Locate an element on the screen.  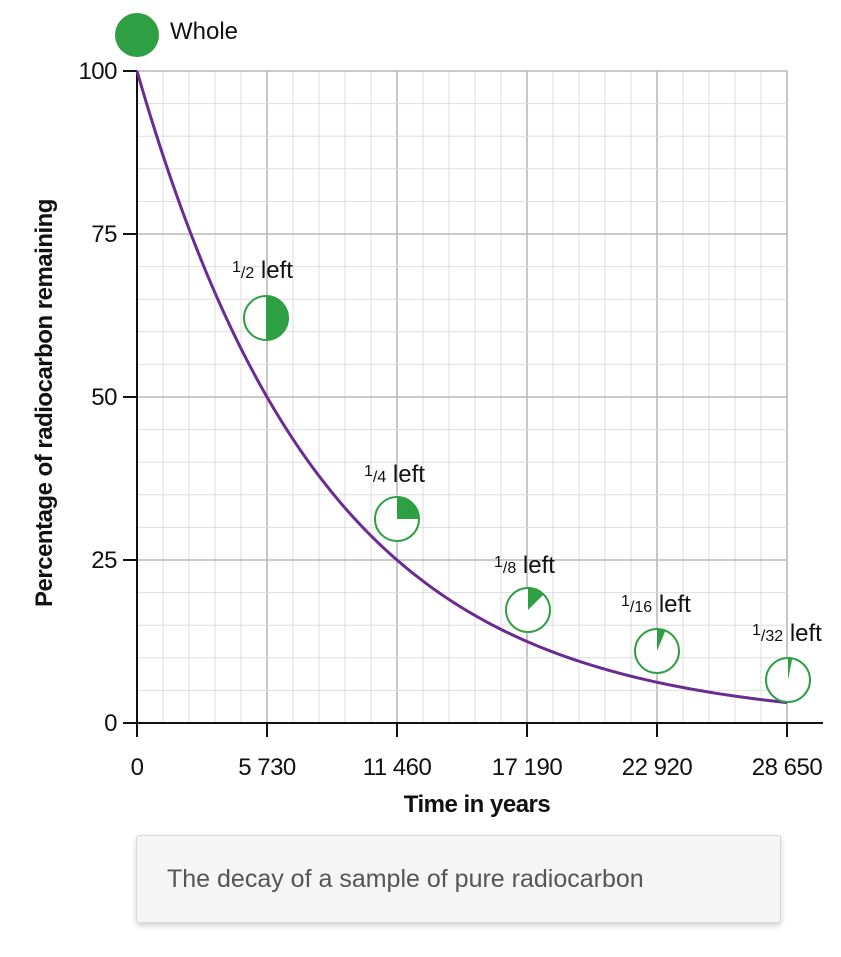
fraction-denominator: /2 is located at coordinates (247, 273).